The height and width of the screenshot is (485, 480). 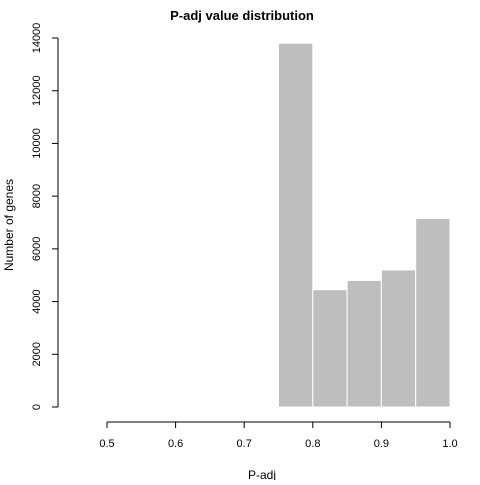 I want to click on y-tick-label: 4000, so click(x=37, y=301).